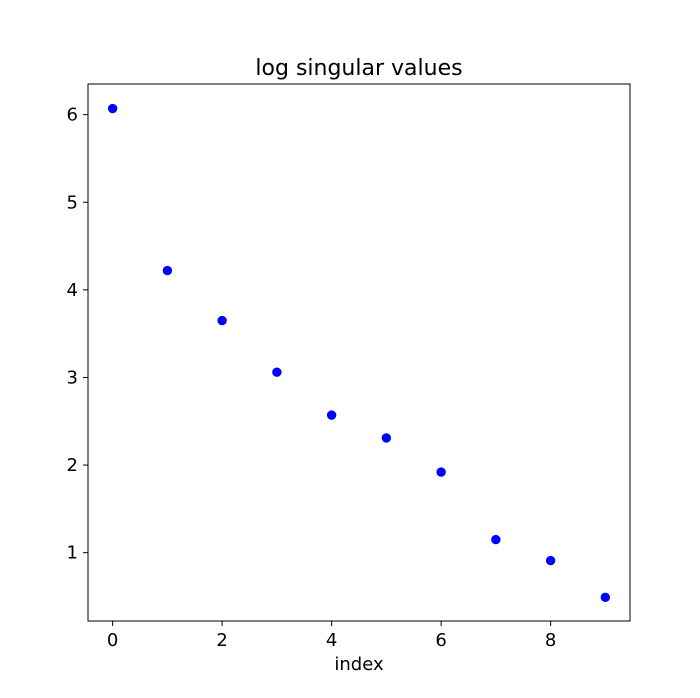 The image size is (700, 698). Describe the element at coordinates (112, 640) in the screenshot. I see `x-tick-label: 0` at that location.